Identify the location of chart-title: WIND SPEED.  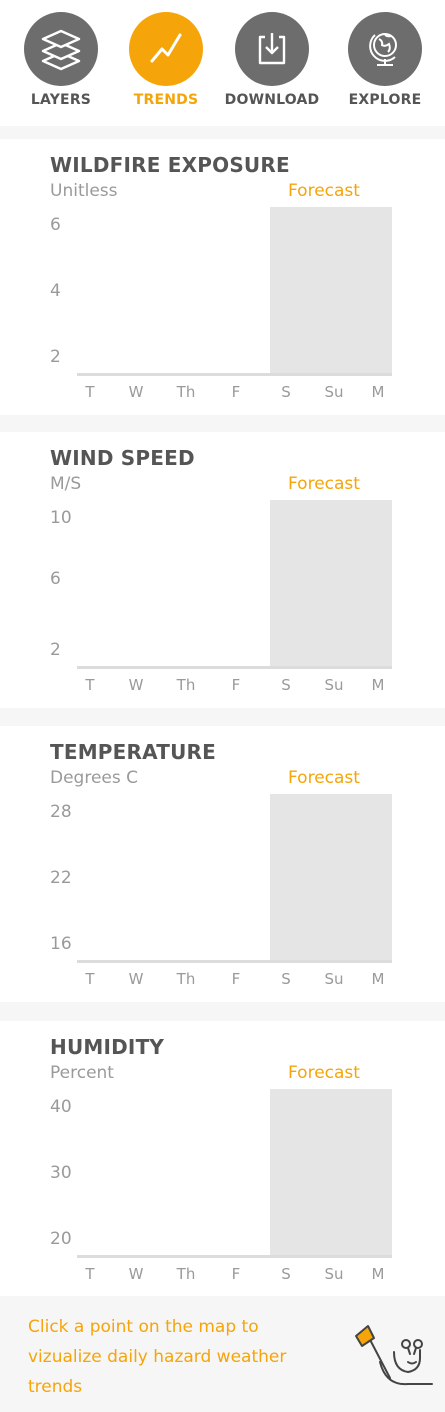
(122, 458).